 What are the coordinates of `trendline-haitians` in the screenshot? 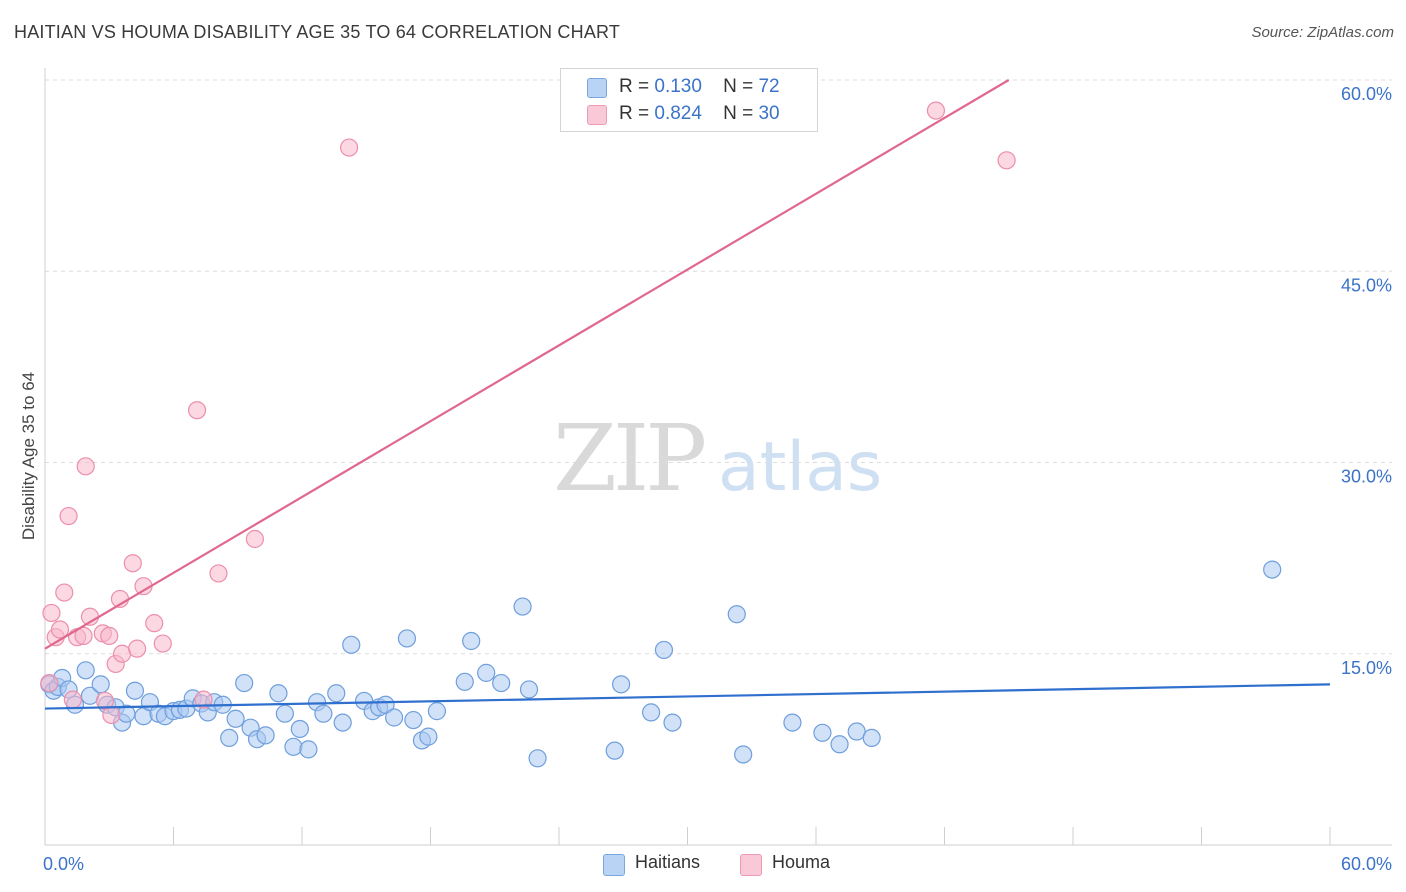 It's located at (687, 696).